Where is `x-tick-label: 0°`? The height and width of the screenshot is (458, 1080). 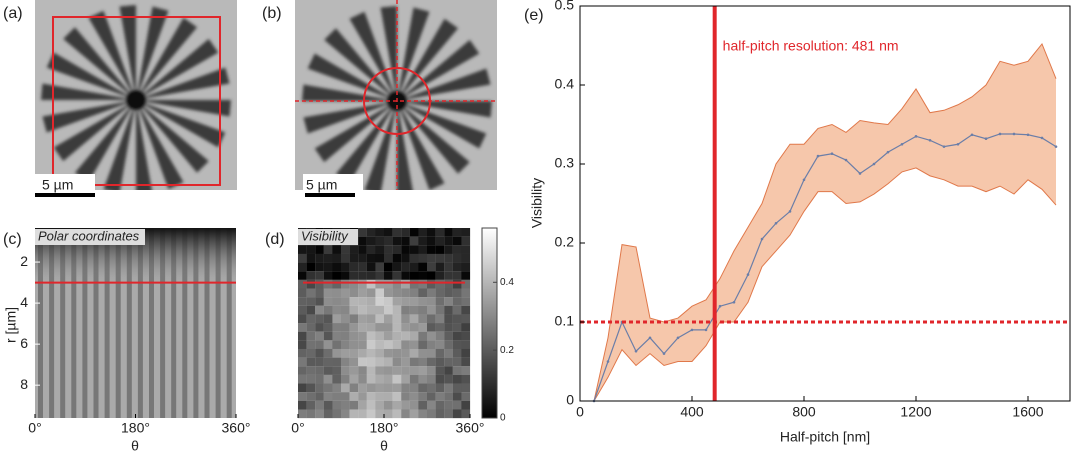 x-tick-label: 0° is located at coordinates (34, 428).